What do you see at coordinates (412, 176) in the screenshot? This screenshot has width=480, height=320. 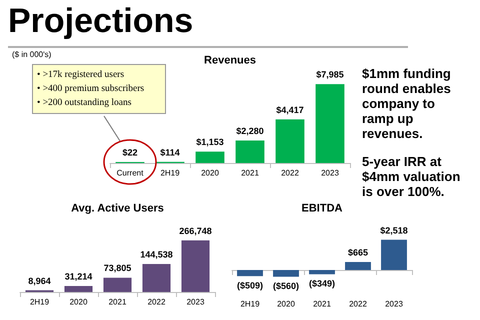 I see `text: 5-year IRR at $4mm valuation is over 100%.` at bounding box center [412, 176].